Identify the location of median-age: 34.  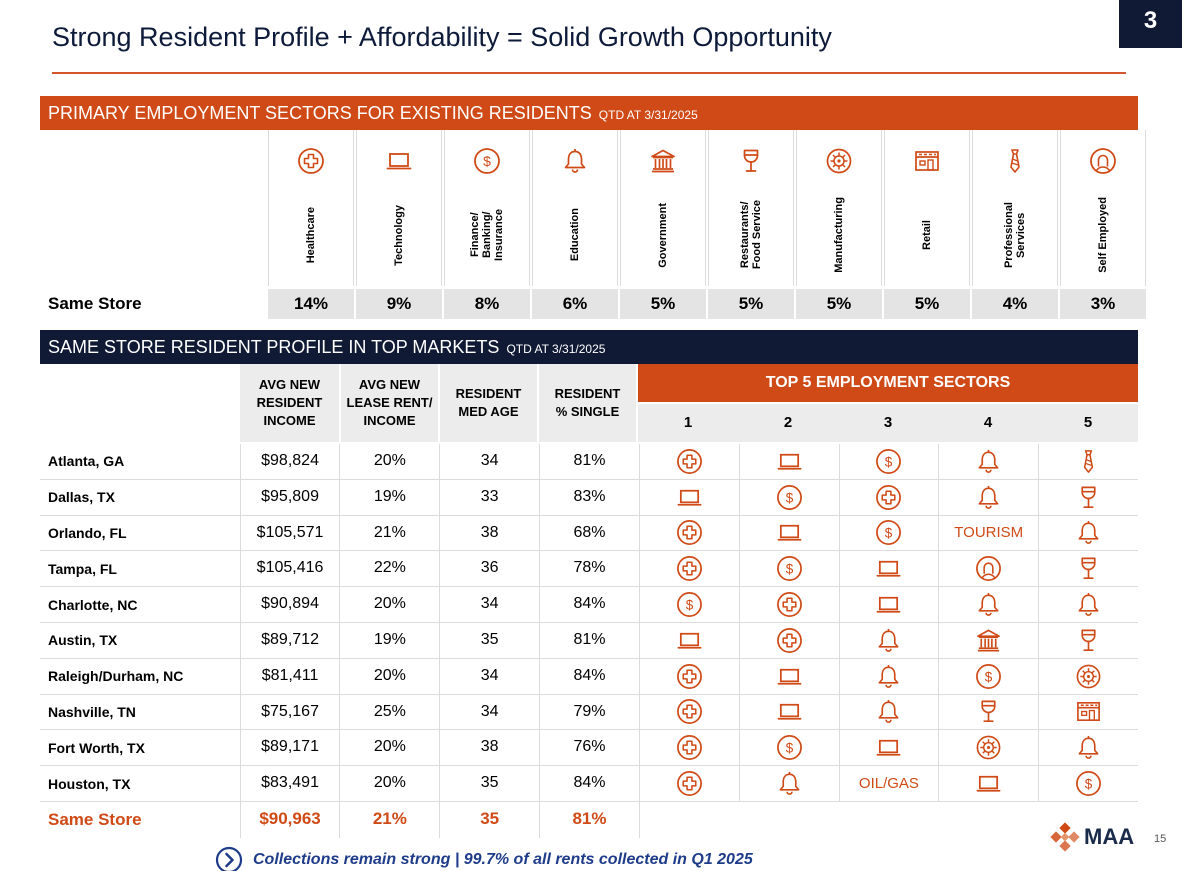
(489, 676).